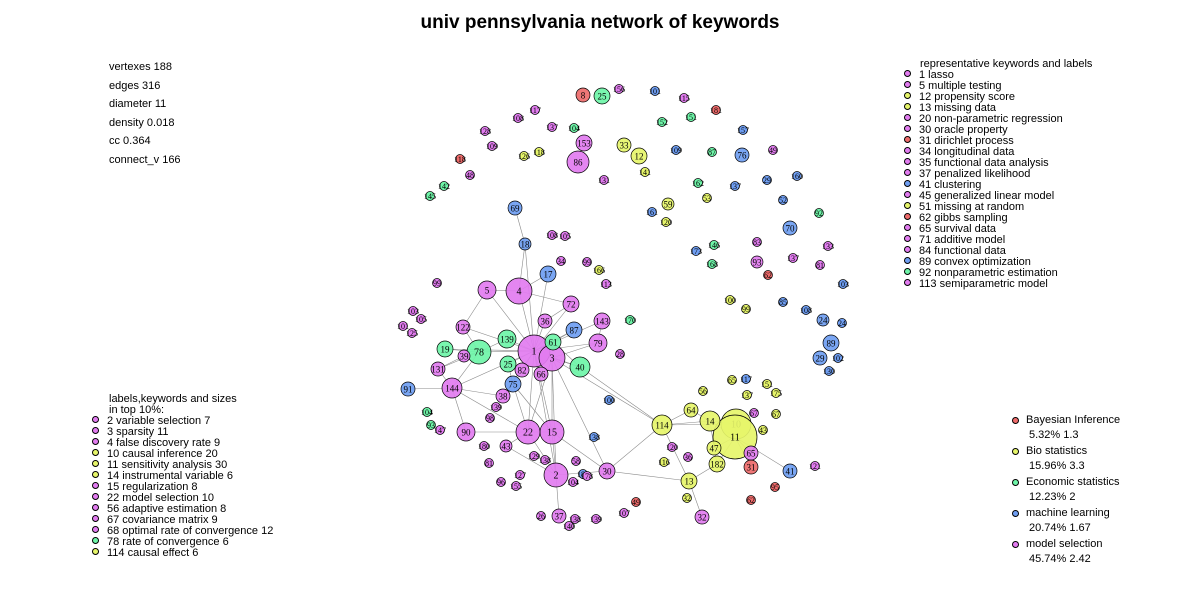 Image resolution: width=1200 pixels, height=616 pixels. I want to click on network-node: 157, so click(743, 130).